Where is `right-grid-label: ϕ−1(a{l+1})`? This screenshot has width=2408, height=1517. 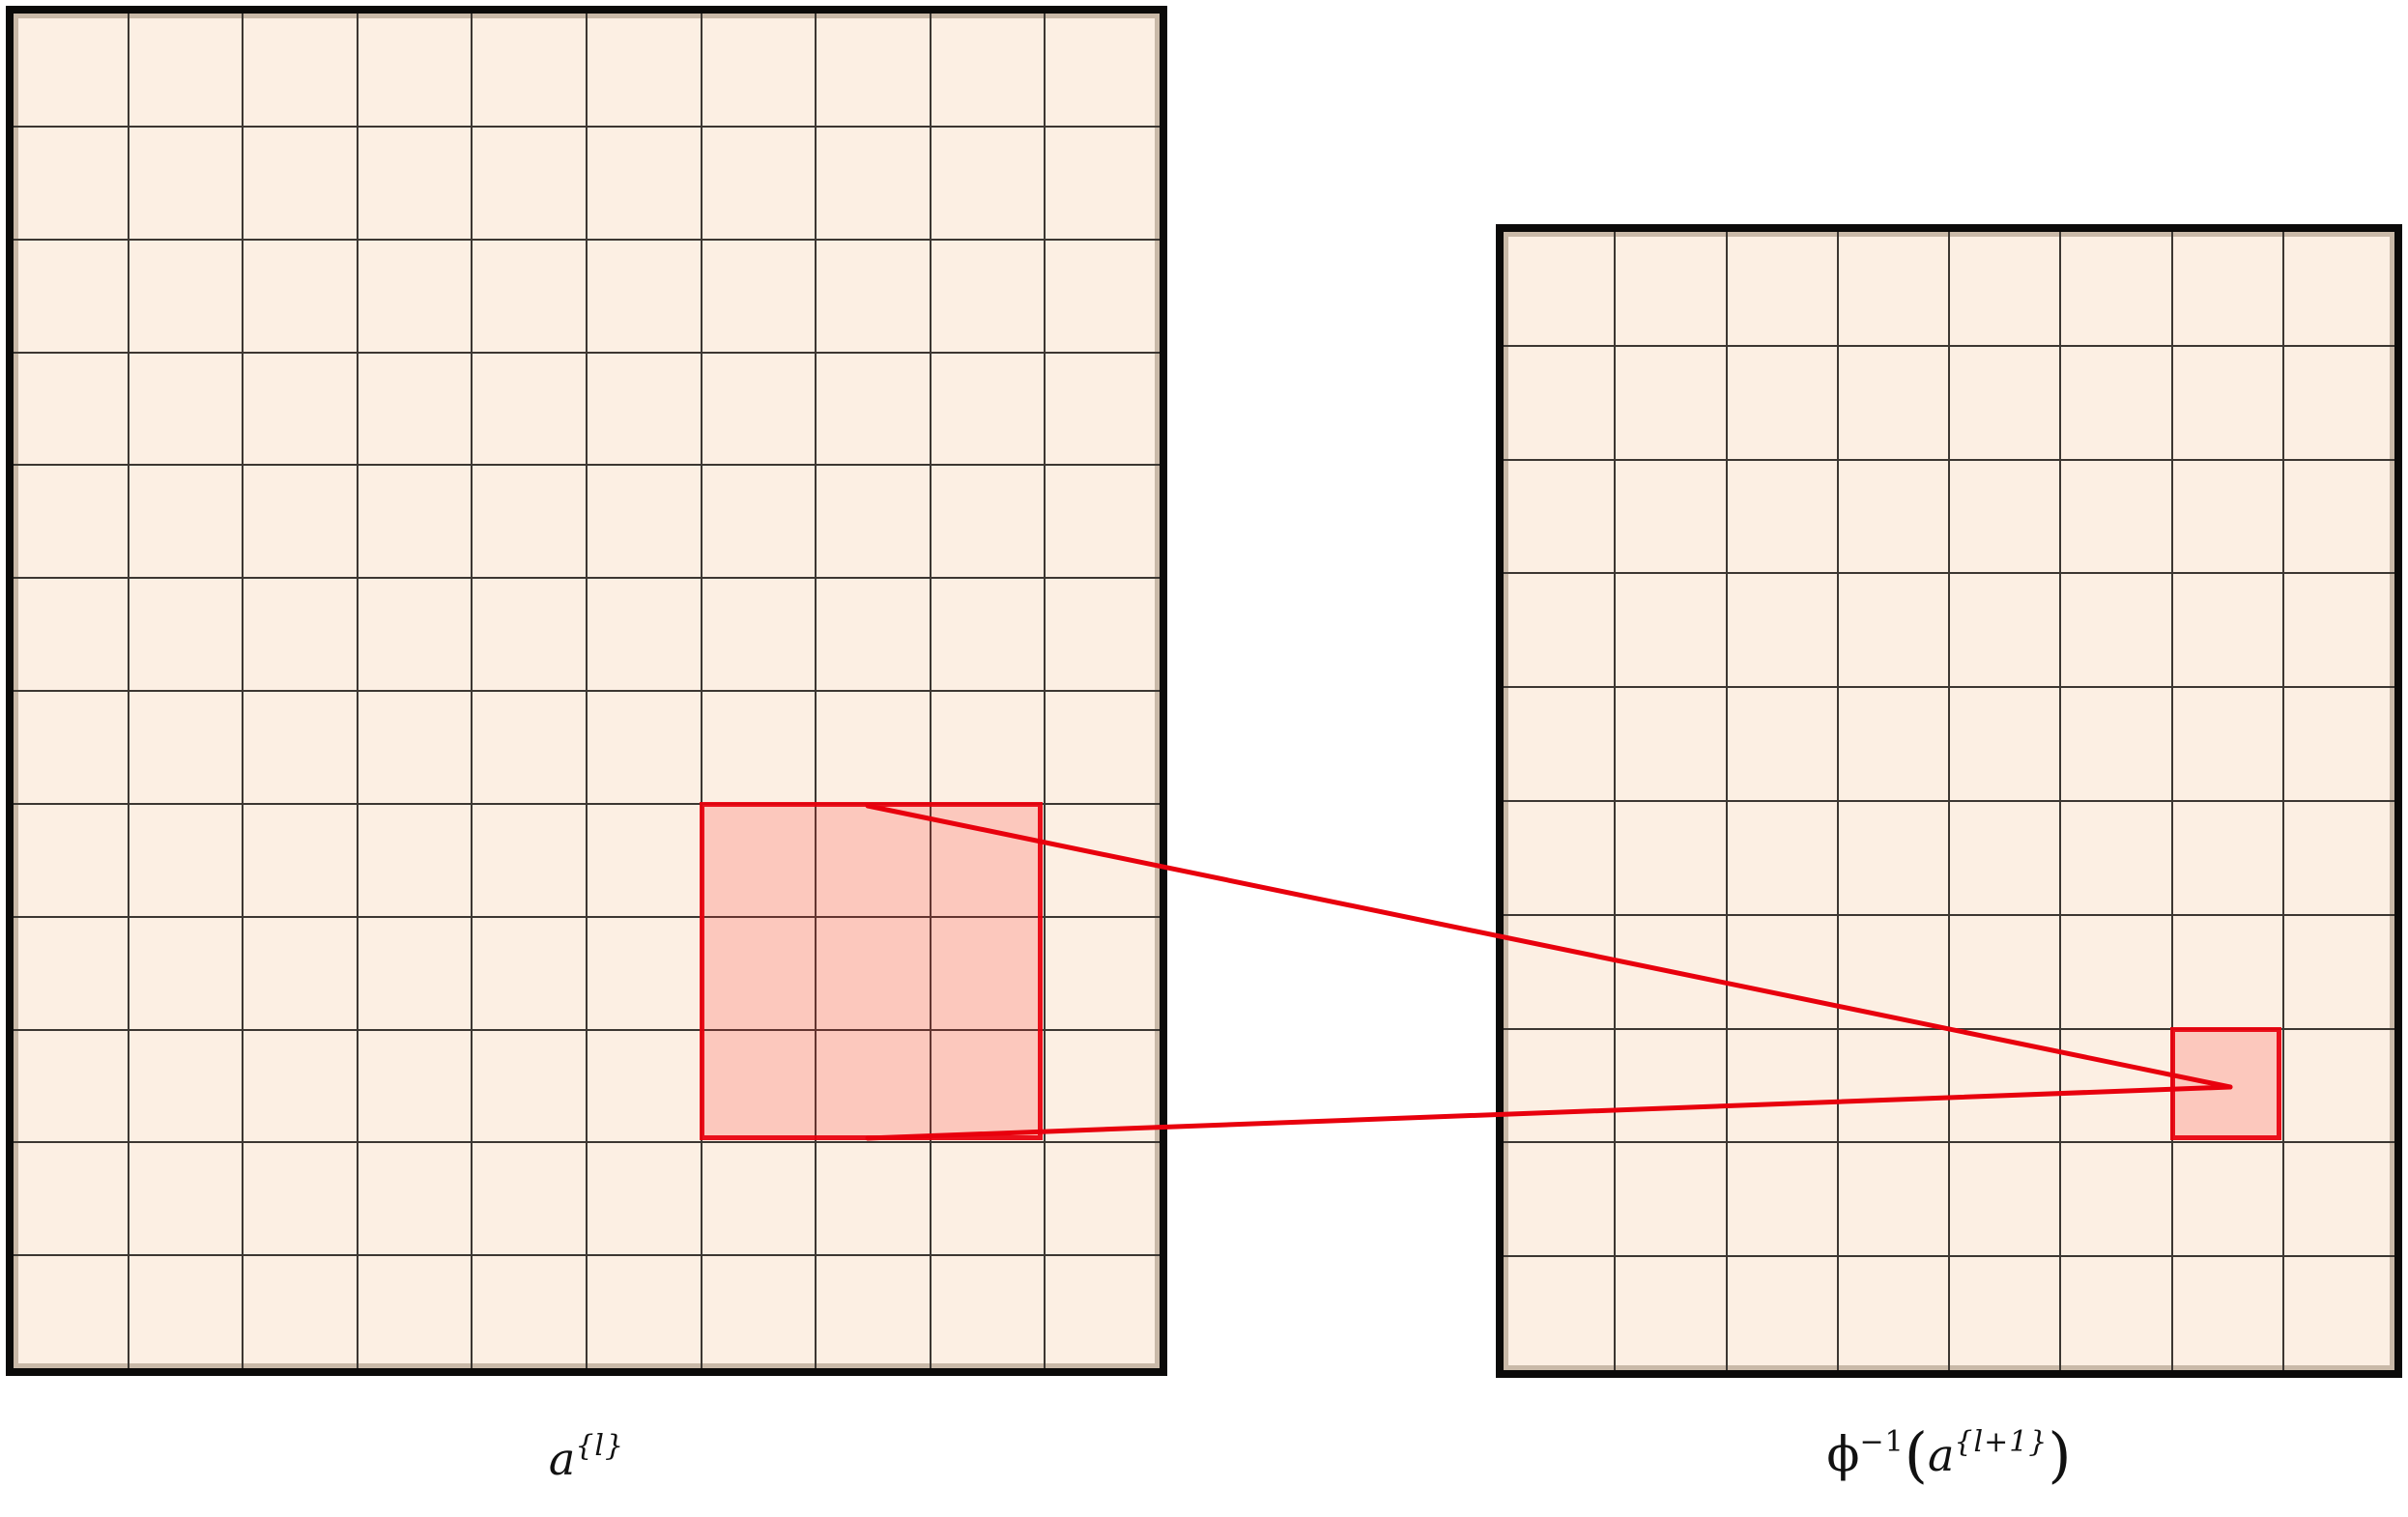 right-grid-label: ϕ−1(a{l+1}) is located at coordinates (1949, 1454).